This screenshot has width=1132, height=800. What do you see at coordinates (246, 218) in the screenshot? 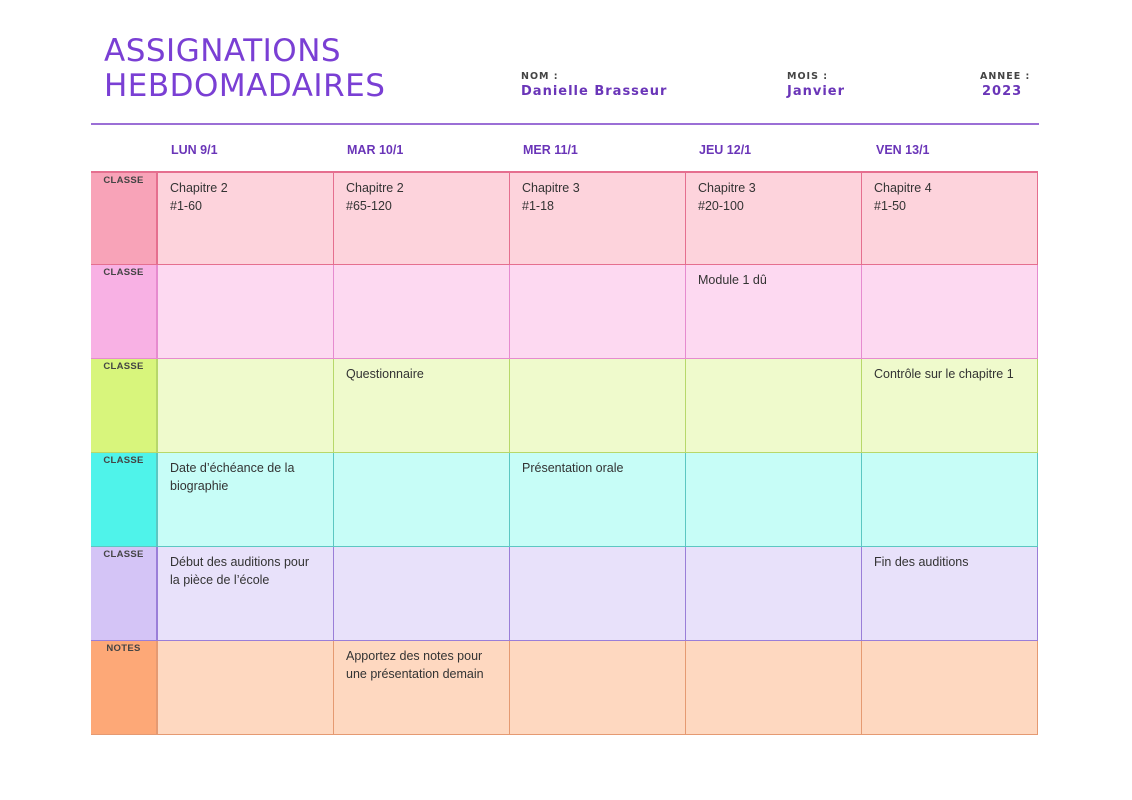
I see `cell-lun-row-1: Chapitre 2 #1-60` at bounding box center [246, 218].